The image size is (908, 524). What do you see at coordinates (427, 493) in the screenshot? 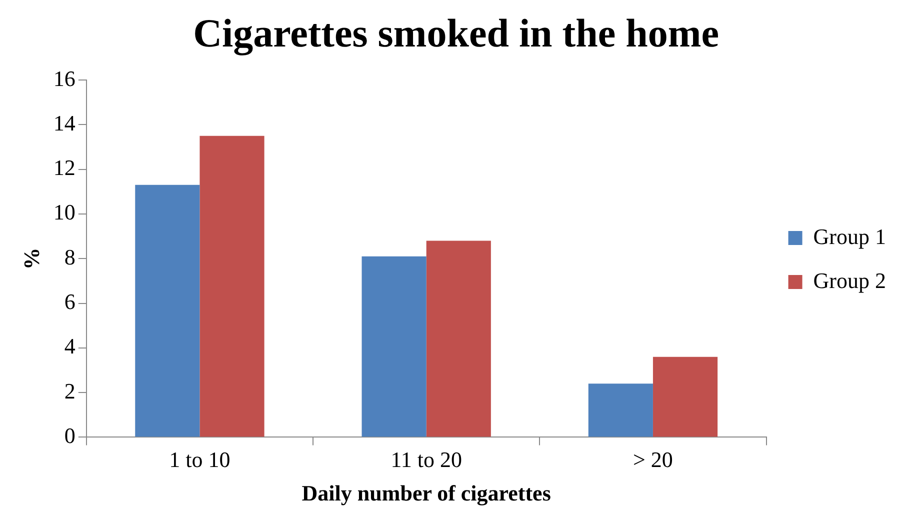
I see `x-axis-title: Daily number of cigarettes` at bounding box center [427, 493].